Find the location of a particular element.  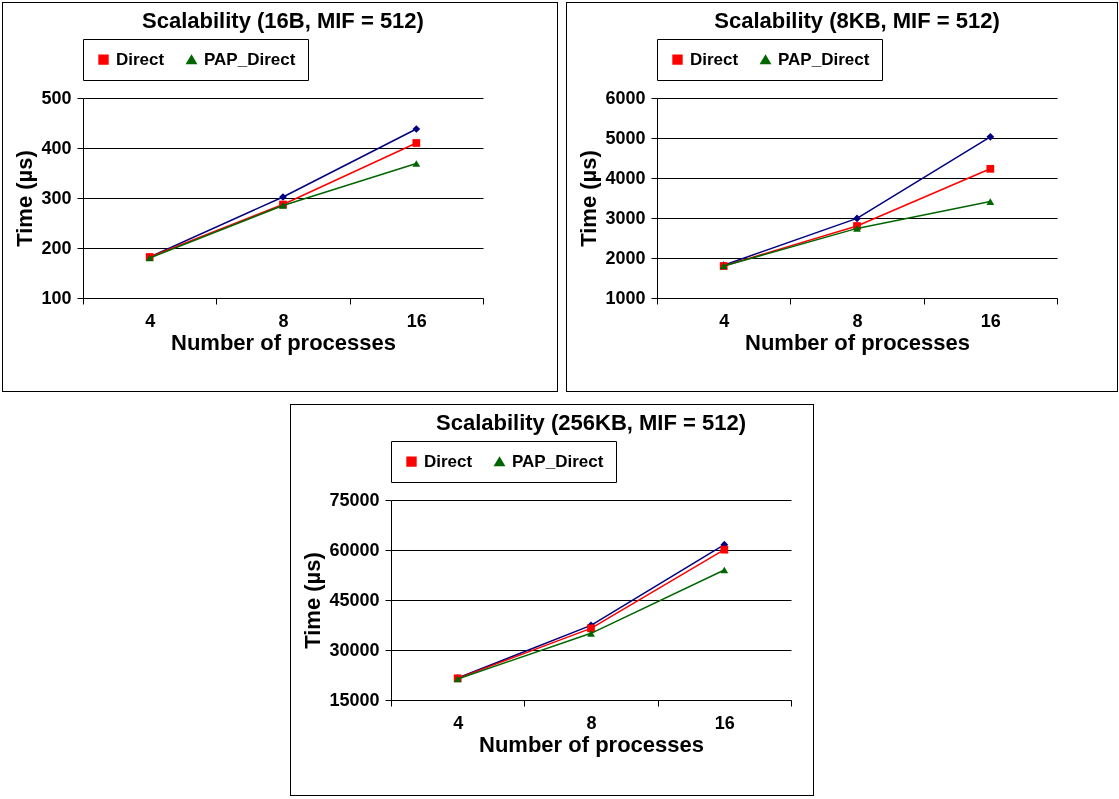

y-tick-label: 200 is located at coordinates (56, 247).